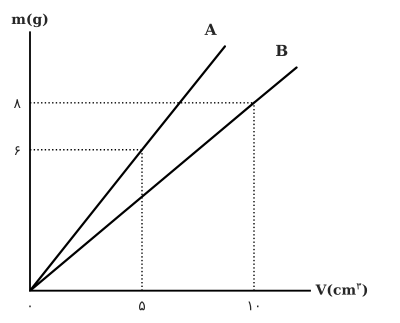  What do you see at coordinates (342, 290) in the screenshot?
I see `x-axis-title: V(cm$^{۳}$)` at bounding box center [342, 290].